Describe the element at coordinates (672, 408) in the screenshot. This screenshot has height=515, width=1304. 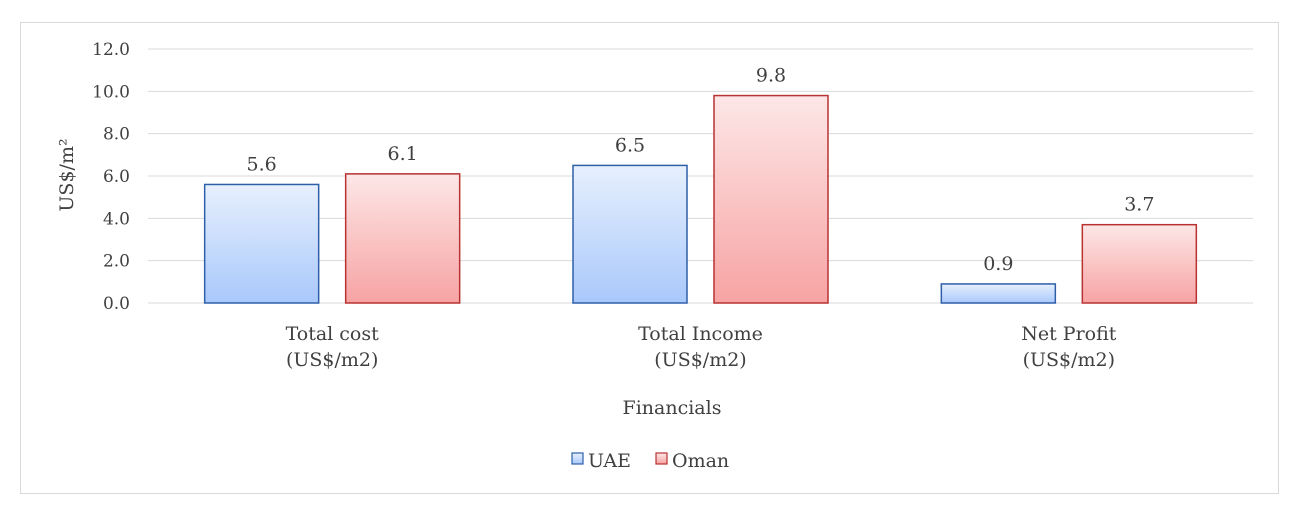
I see `x-axis-title: Financials` at that location.